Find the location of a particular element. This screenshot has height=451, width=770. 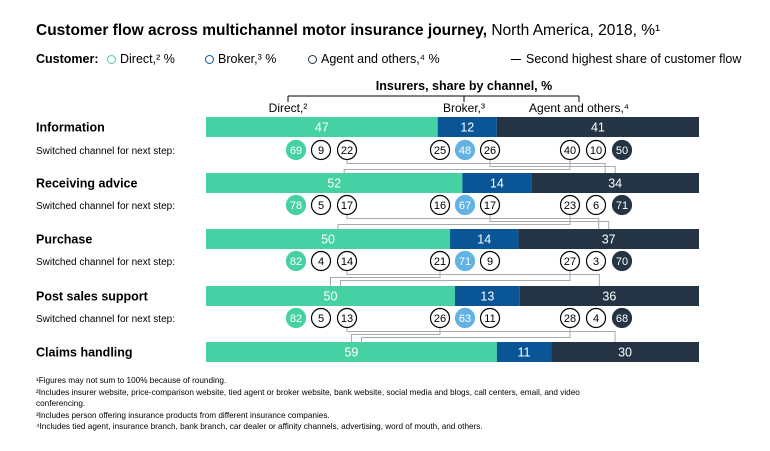

switch-value: 69 is located at coordinates (296, 151).